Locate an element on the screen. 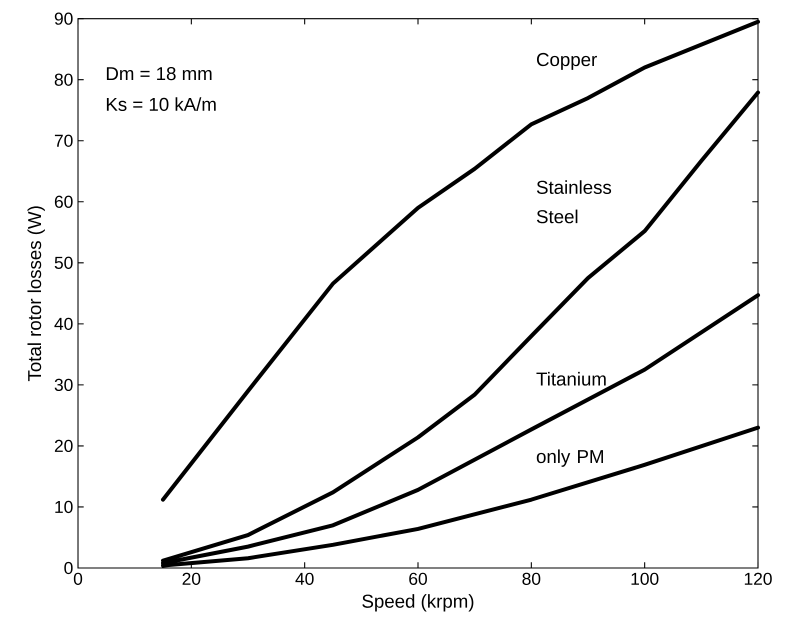  x-tick-label: 40 is located at coordinates (304, 578).